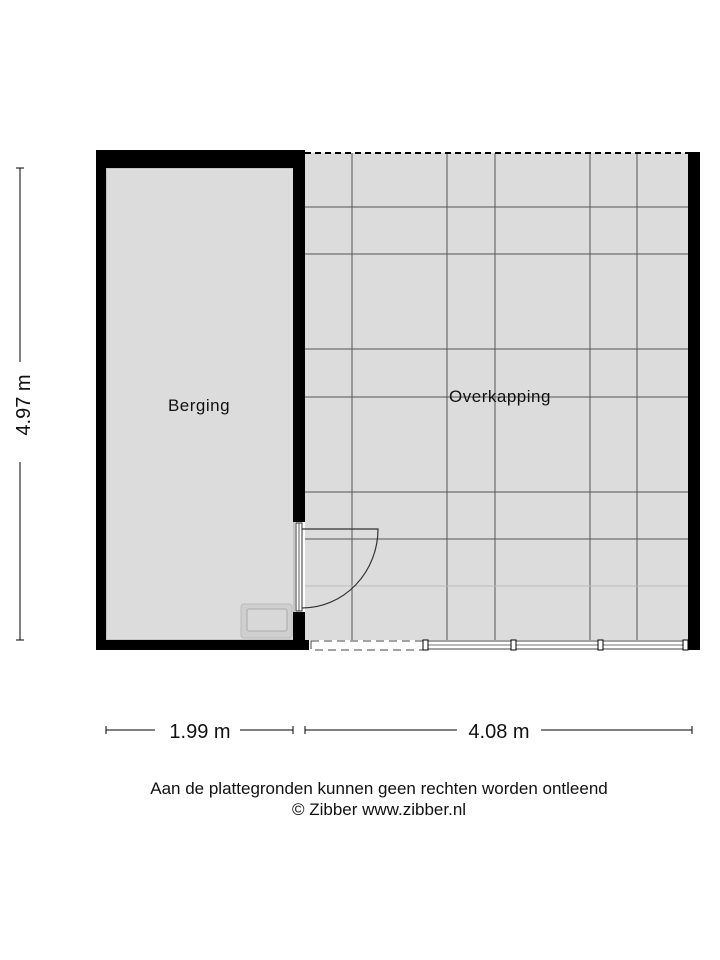 The image size is (720, 960). What do you see at coordinates (266, 621) in the screenshot?
I see `sink-icon` at bounding box center [266, 621].